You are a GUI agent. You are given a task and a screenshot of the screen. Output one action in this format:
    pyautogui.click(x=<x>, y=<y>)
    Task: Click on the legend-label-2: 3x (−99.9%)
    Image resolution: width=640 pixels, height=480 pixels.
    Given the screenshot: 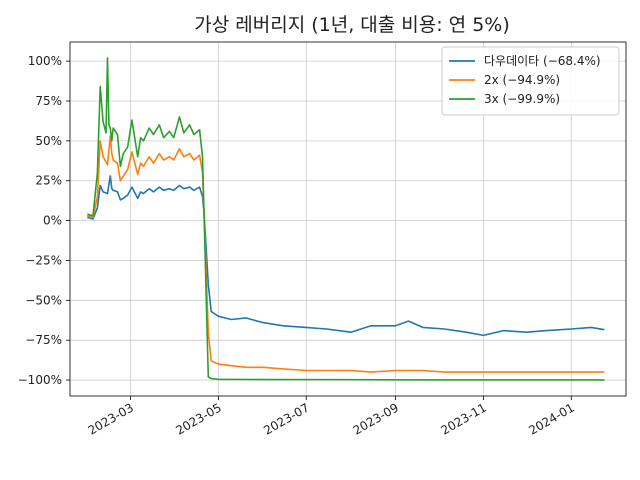 What is the action you would take?
    pyautogui.click(x=522, y=99)
    